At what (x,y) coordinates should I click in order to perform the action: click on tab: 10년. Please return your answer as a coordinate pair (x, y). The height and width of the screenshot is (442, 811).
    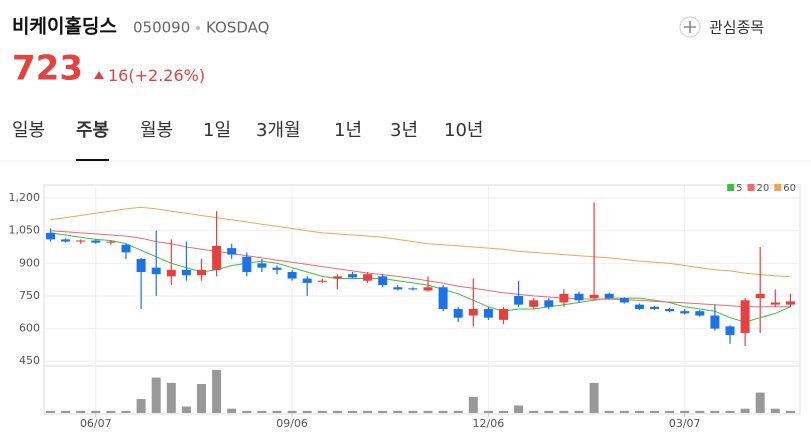
    Looking at the image, I should click on (463, 130).